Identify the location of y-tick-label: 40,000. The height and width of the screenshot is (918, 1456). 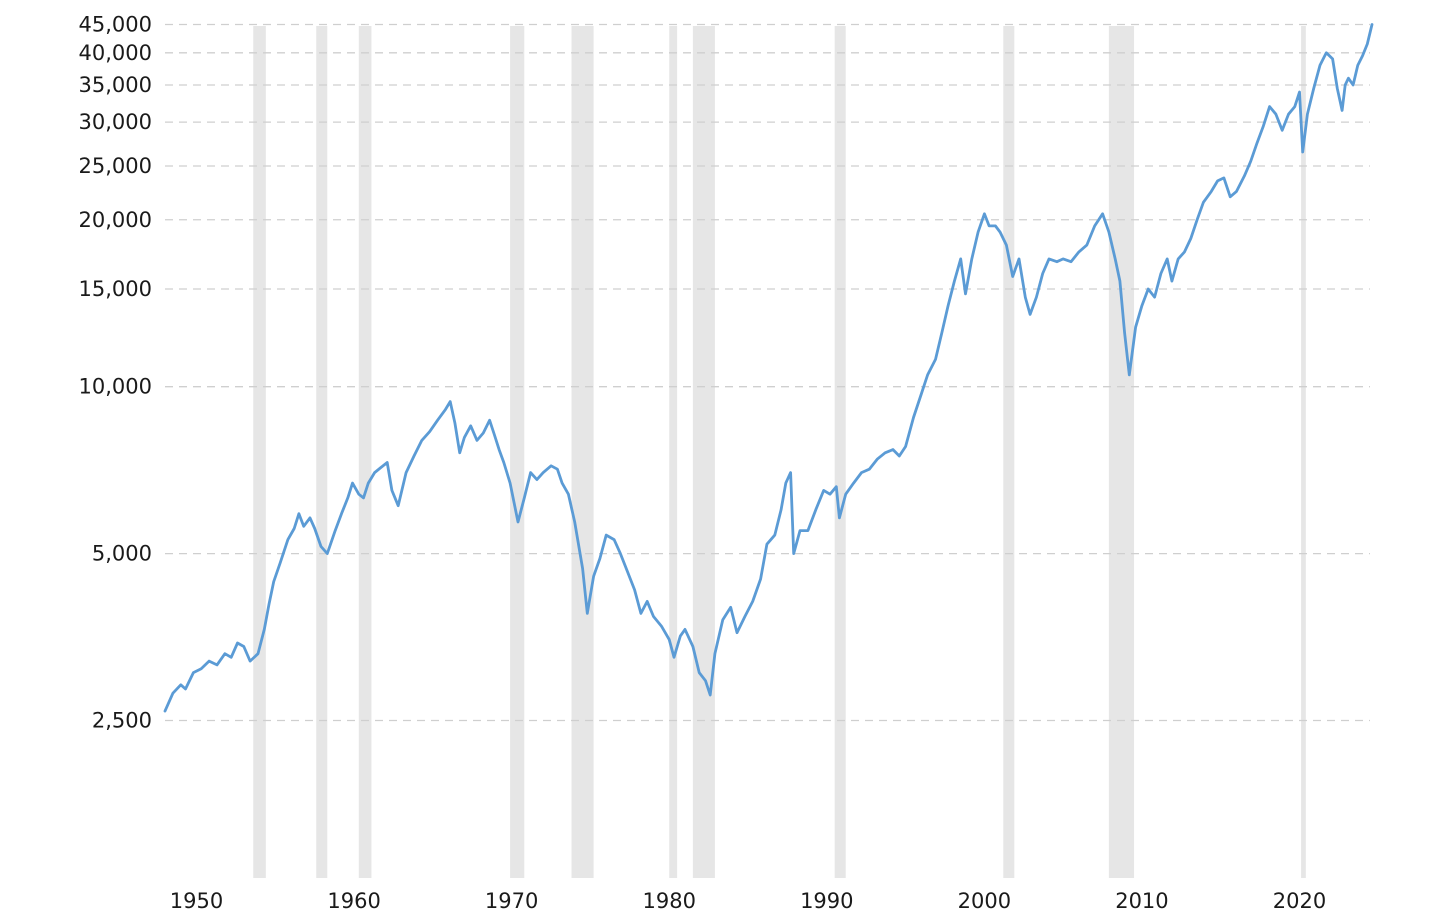
(115, 53).